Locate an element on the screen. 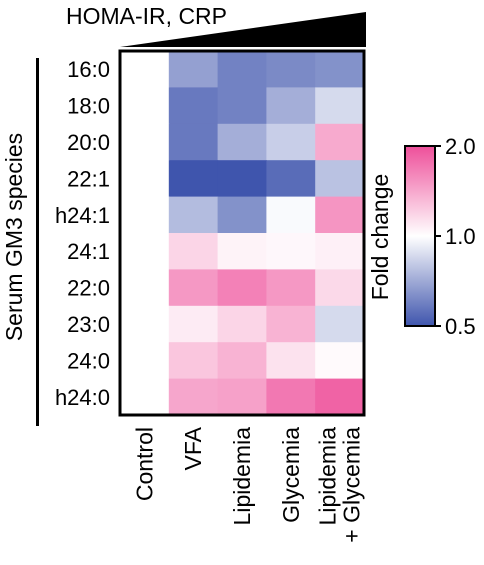  column-label: VFA is located at coordinates (193, 448).